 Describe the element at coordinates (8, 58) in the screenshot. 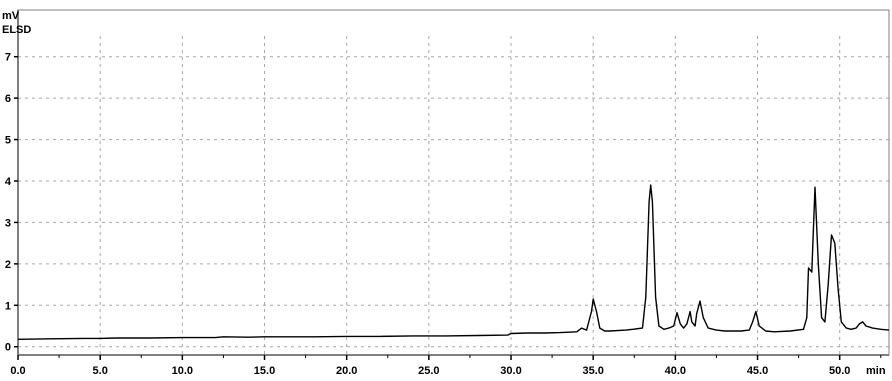

I see `y-tick-label: 7` at that location.